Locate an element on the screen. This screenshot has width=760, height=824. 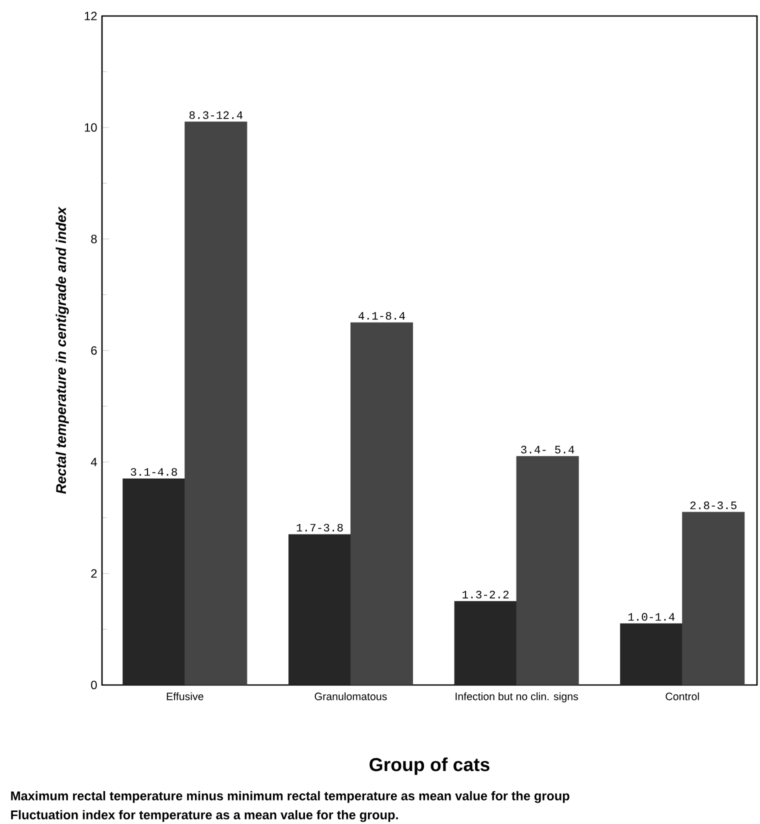
y-tick-label: 4 is located at coordinates (93, 462).